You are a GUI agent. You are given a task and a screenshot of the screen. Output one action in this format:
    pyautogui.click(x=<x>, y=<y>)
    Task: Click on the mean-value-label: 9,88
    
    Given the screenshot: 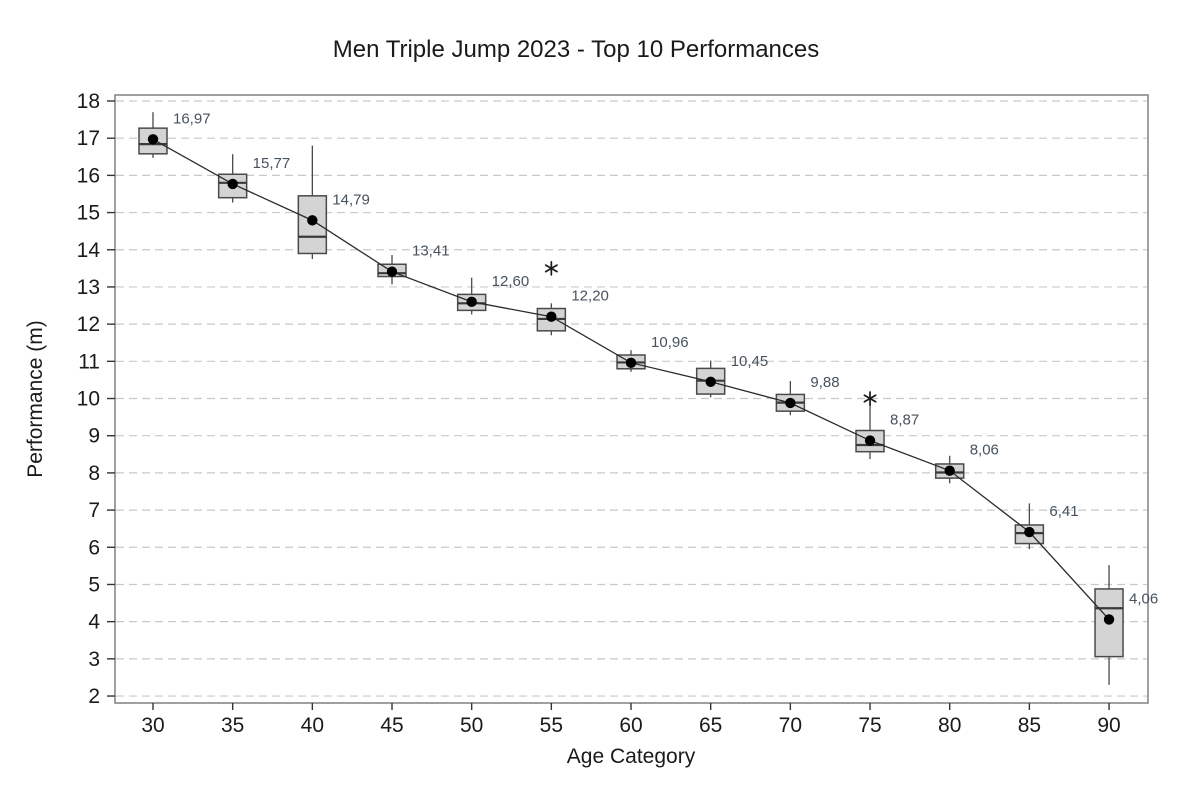 What is the action you would take?
    pyautogui.click(x=824, y=382)
    